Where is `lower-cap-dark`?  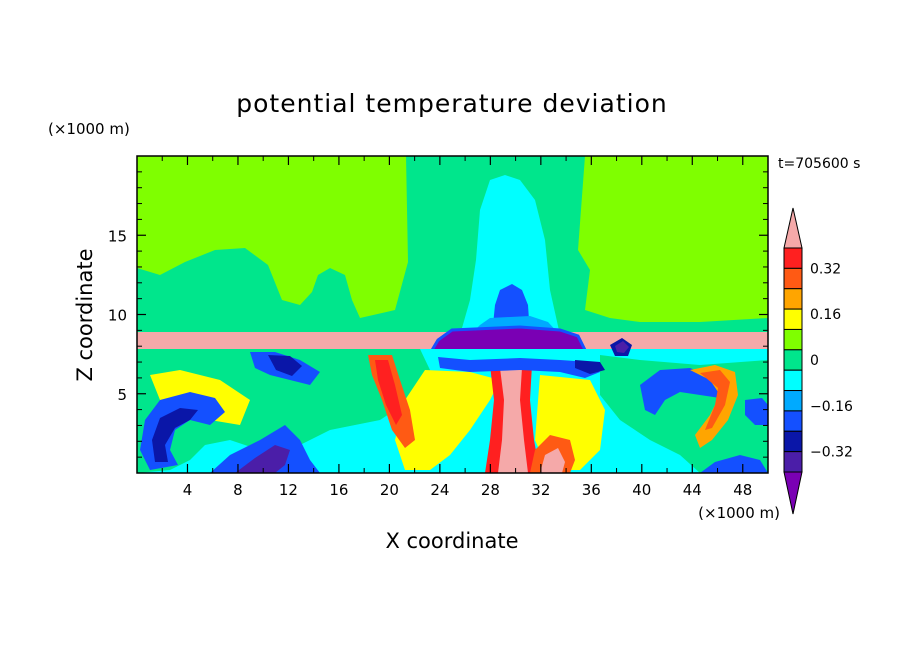 lower-cap-dark is located at coordinates (590, 367).